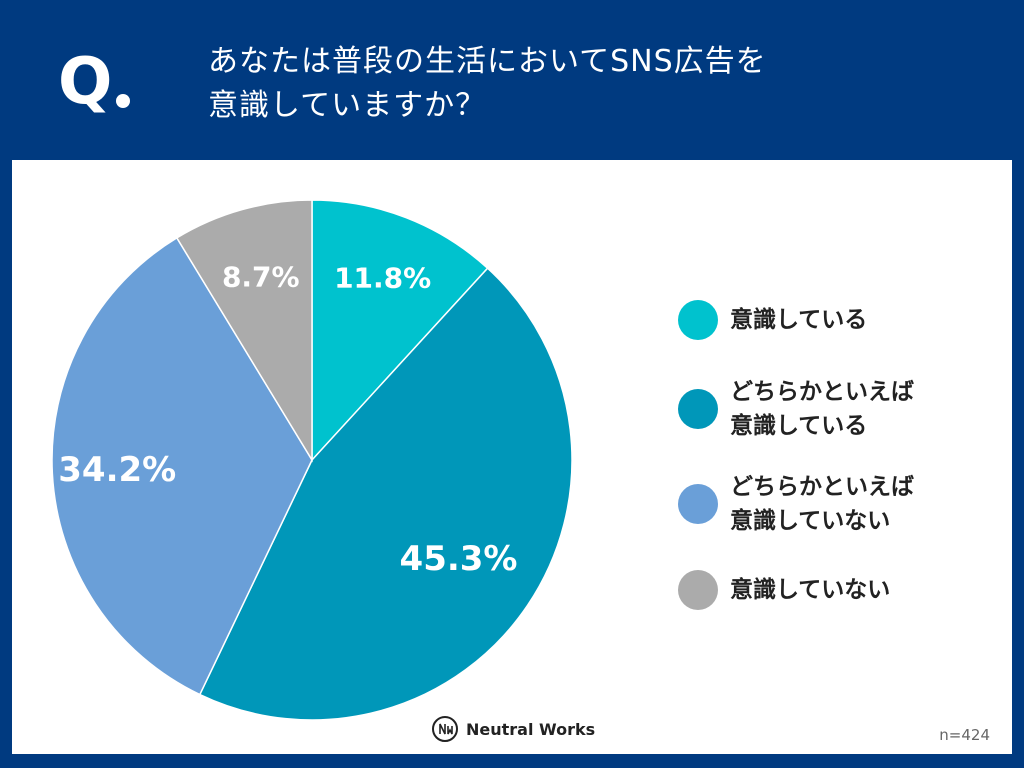 This screenshot has height=768, width=1024. Describe the element at coordinates (347, 105) in the screenshot. I see `question-line-2: 意識していますか？` at that location.